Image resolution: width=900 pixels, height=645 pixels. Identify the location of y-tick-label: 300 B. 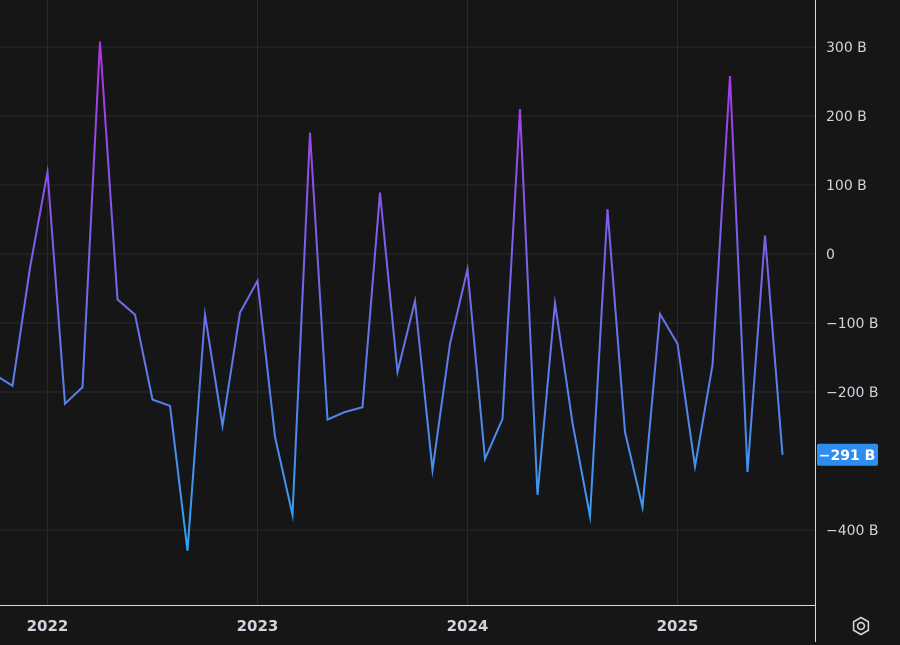
(846, 48).